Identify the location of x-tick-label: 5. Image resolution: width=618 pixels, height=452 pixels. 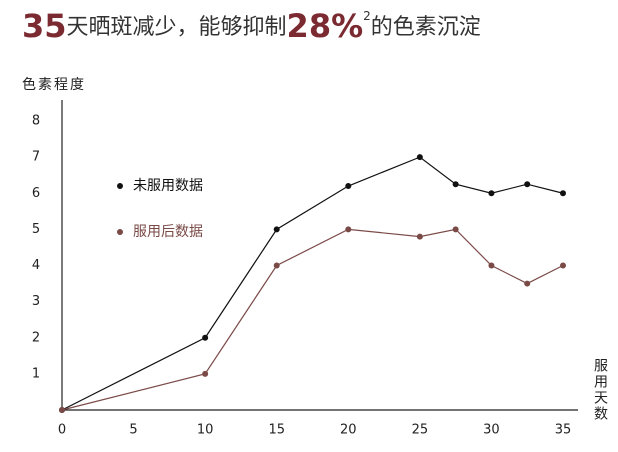
(133, 430).